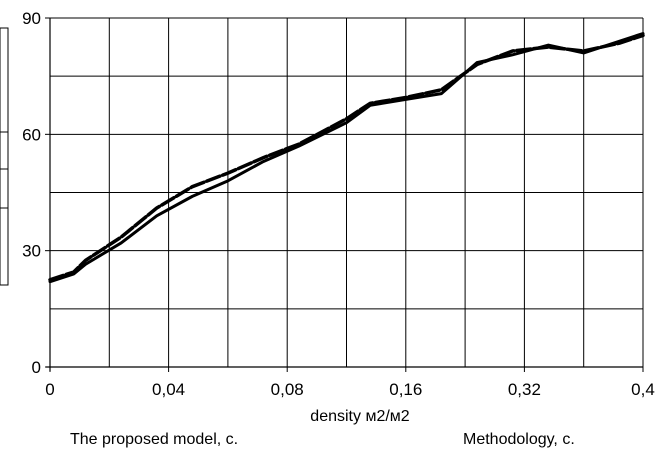  What do you see at coordinates (643, 389) in the screenshot?
I see `x-tick-label: 0,4` at bounding box center [643, 389].